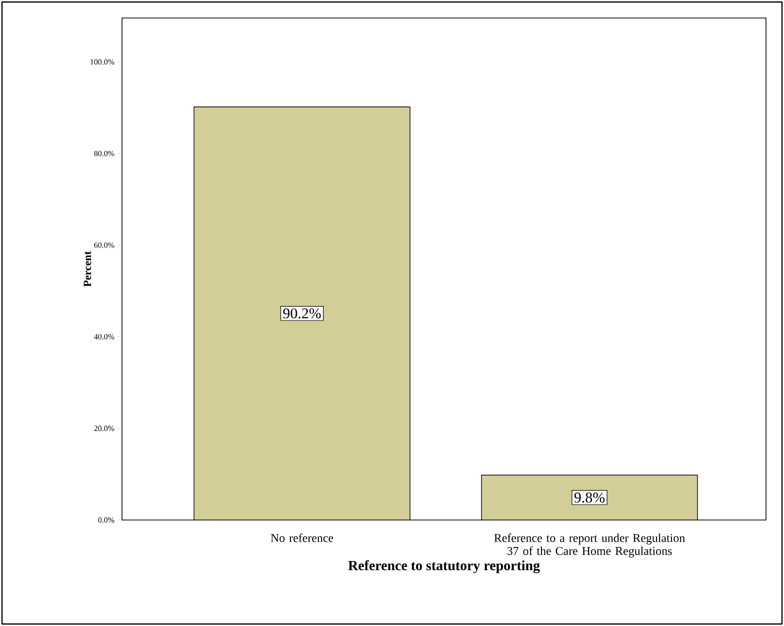  Describe the element at coordinates (302, 538) in the screenshot. I see `x-tick-label: No reference` at that location.